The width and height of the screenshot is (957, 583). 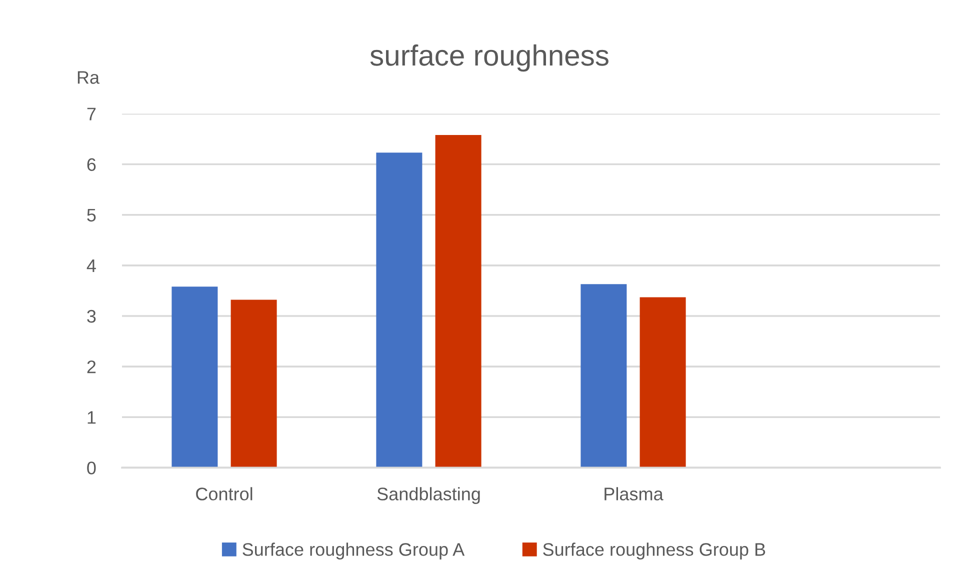 What do you see at coordinates (91, 468) in the screenshot?
I see `y-tick-label: 0` at bounding box center [91, 468].